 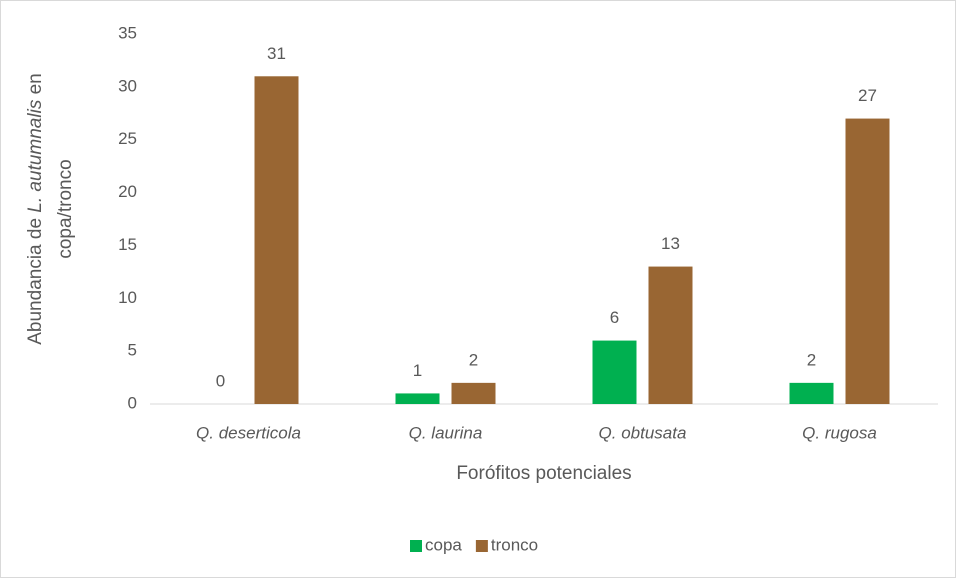 I want to click on x-tick-label: Q. rugosa, so click(x=839, y=432).